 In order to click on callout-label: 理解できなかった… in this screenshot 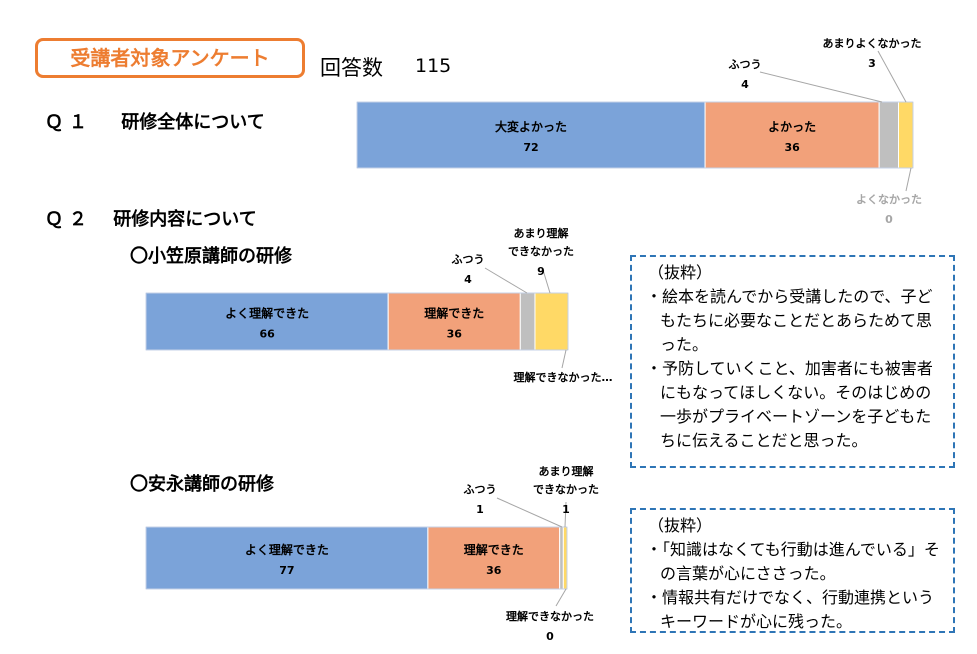, I will do `click(563, 377)`.